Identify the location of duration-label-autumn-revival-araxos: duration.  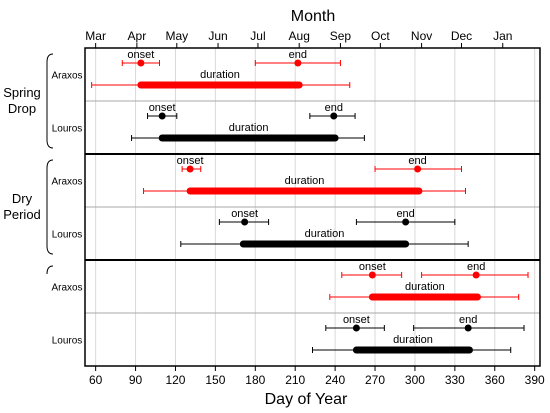
(425, 287).